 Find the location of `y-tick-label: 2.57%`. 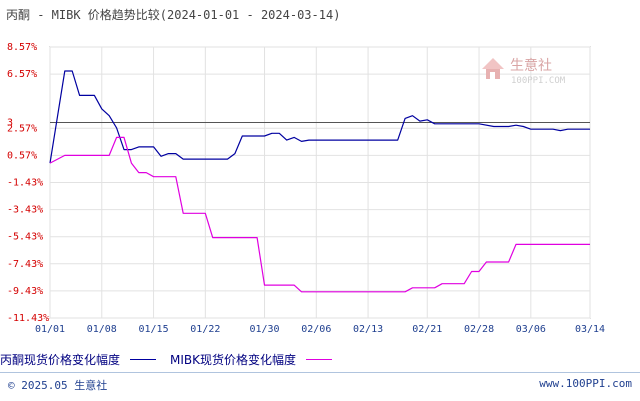

y-tick-label: 2.57% is located at coordinates (22, 128).